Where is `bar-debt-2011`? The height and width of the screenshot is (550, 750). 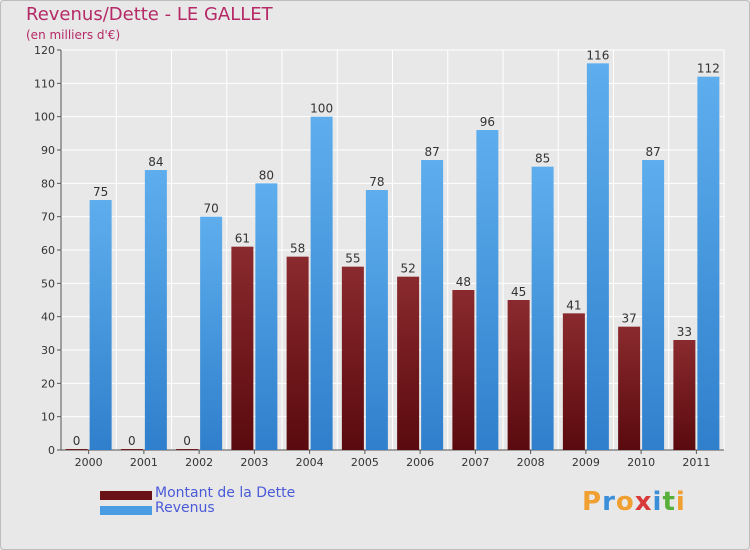
bar-debt-2011 is located at coordinates (684, 395).